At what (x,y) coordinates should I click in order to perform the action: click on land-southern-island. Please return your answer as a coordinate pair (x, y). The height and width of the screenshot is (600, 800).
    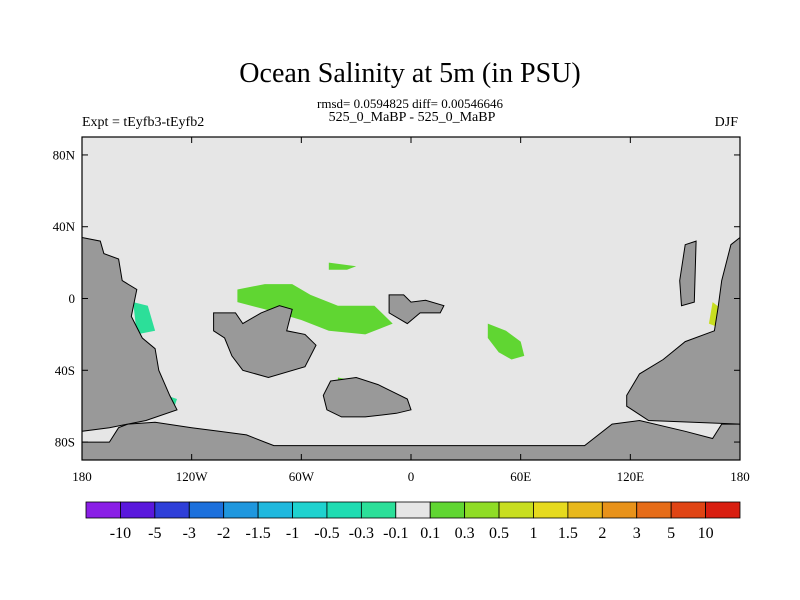
    Looking at the image, I should click on (367, 397).